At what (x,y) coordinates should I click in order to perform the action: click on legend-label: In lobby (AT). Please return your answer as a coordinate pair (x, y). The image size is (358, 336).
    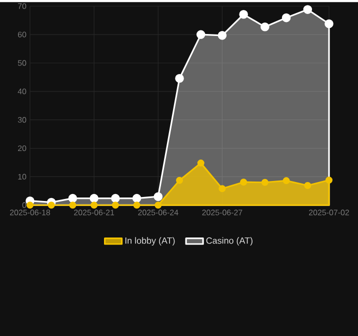
    Looking at the image, I should click on (150, 241).